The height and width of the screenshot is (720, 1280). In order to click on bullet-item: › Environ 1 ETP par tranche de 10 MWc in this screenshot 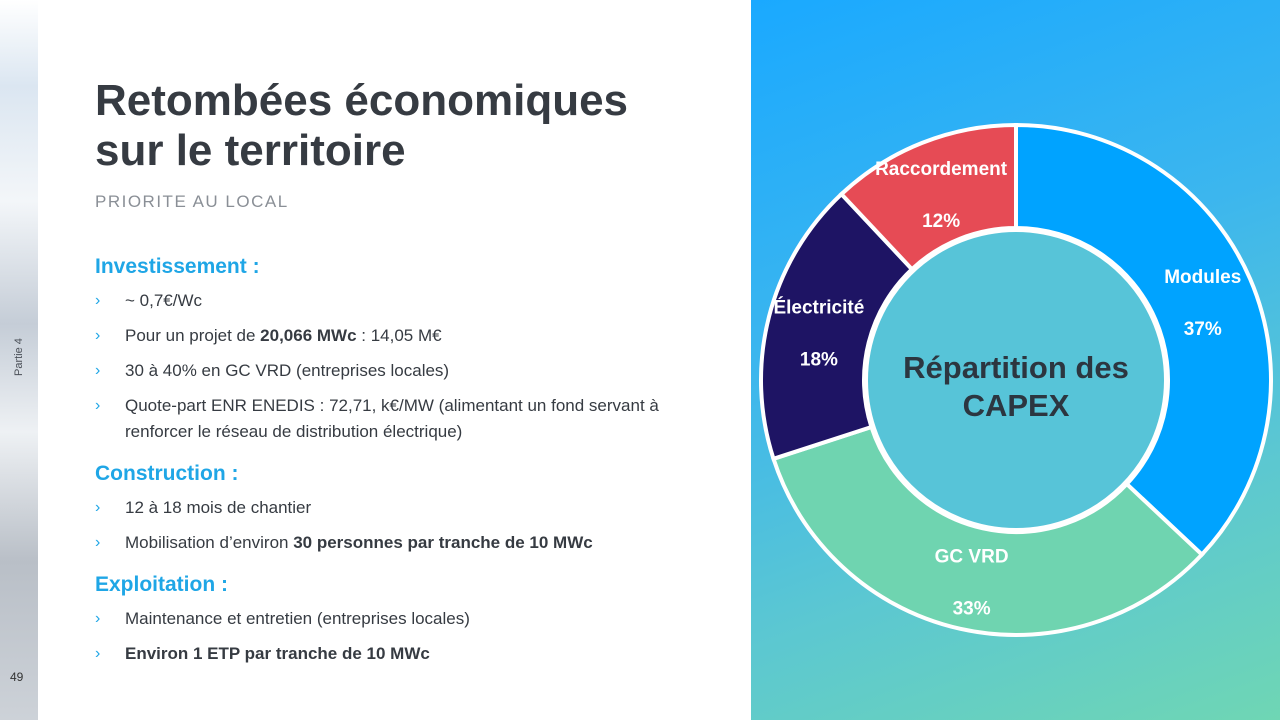, I will do `click(410, 654)`.